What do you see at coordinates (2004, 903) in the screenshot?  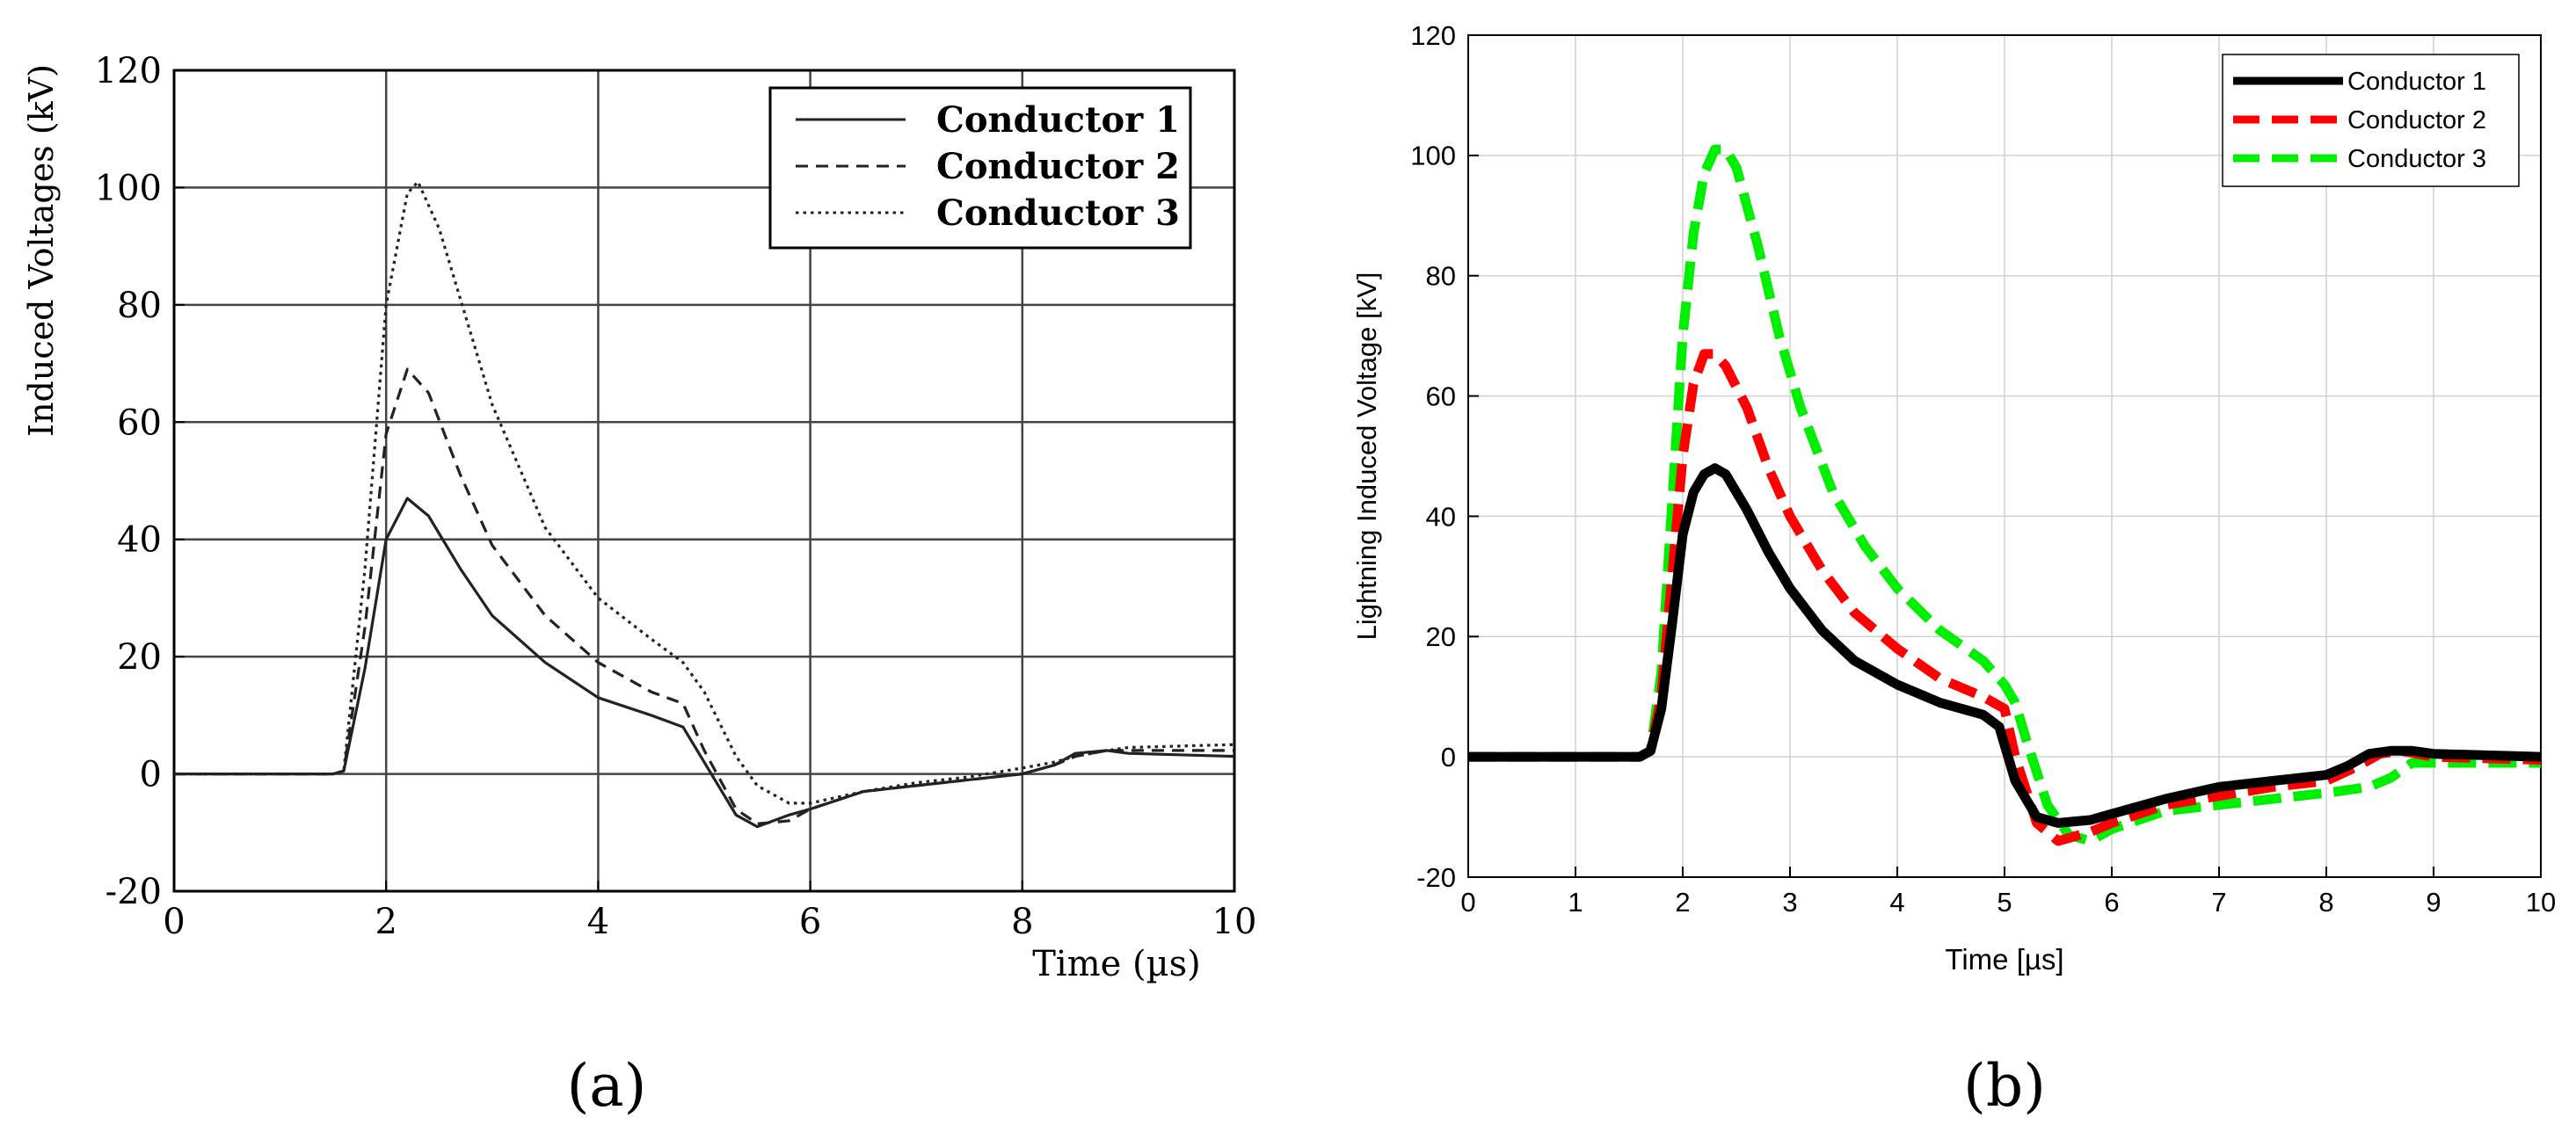 I see `x-tick-label: 5` at bounding box center [2004, 903].